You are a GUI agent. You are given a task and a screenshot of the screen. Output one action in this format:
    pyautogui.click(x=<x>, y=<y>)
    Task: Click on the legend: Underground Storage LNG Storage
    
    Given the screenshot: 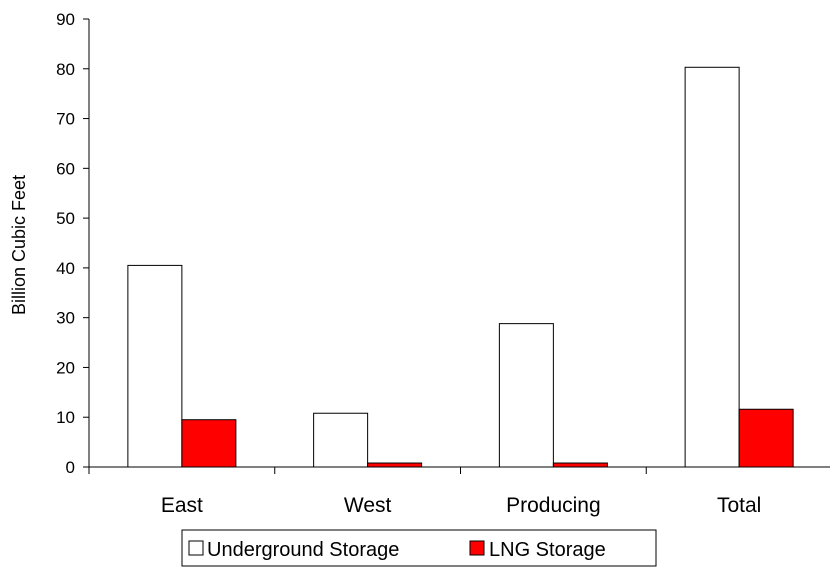 What is the action you would take?
    pyautogui.click(x=419, y=548)
    